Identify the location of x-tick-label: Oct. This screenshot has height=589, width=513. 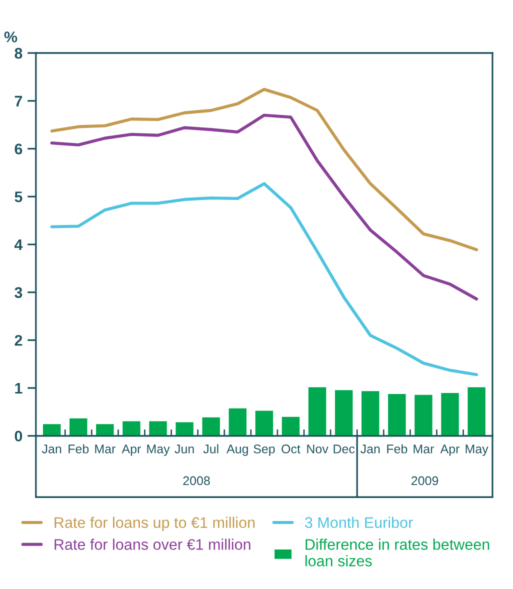
(291, 449).